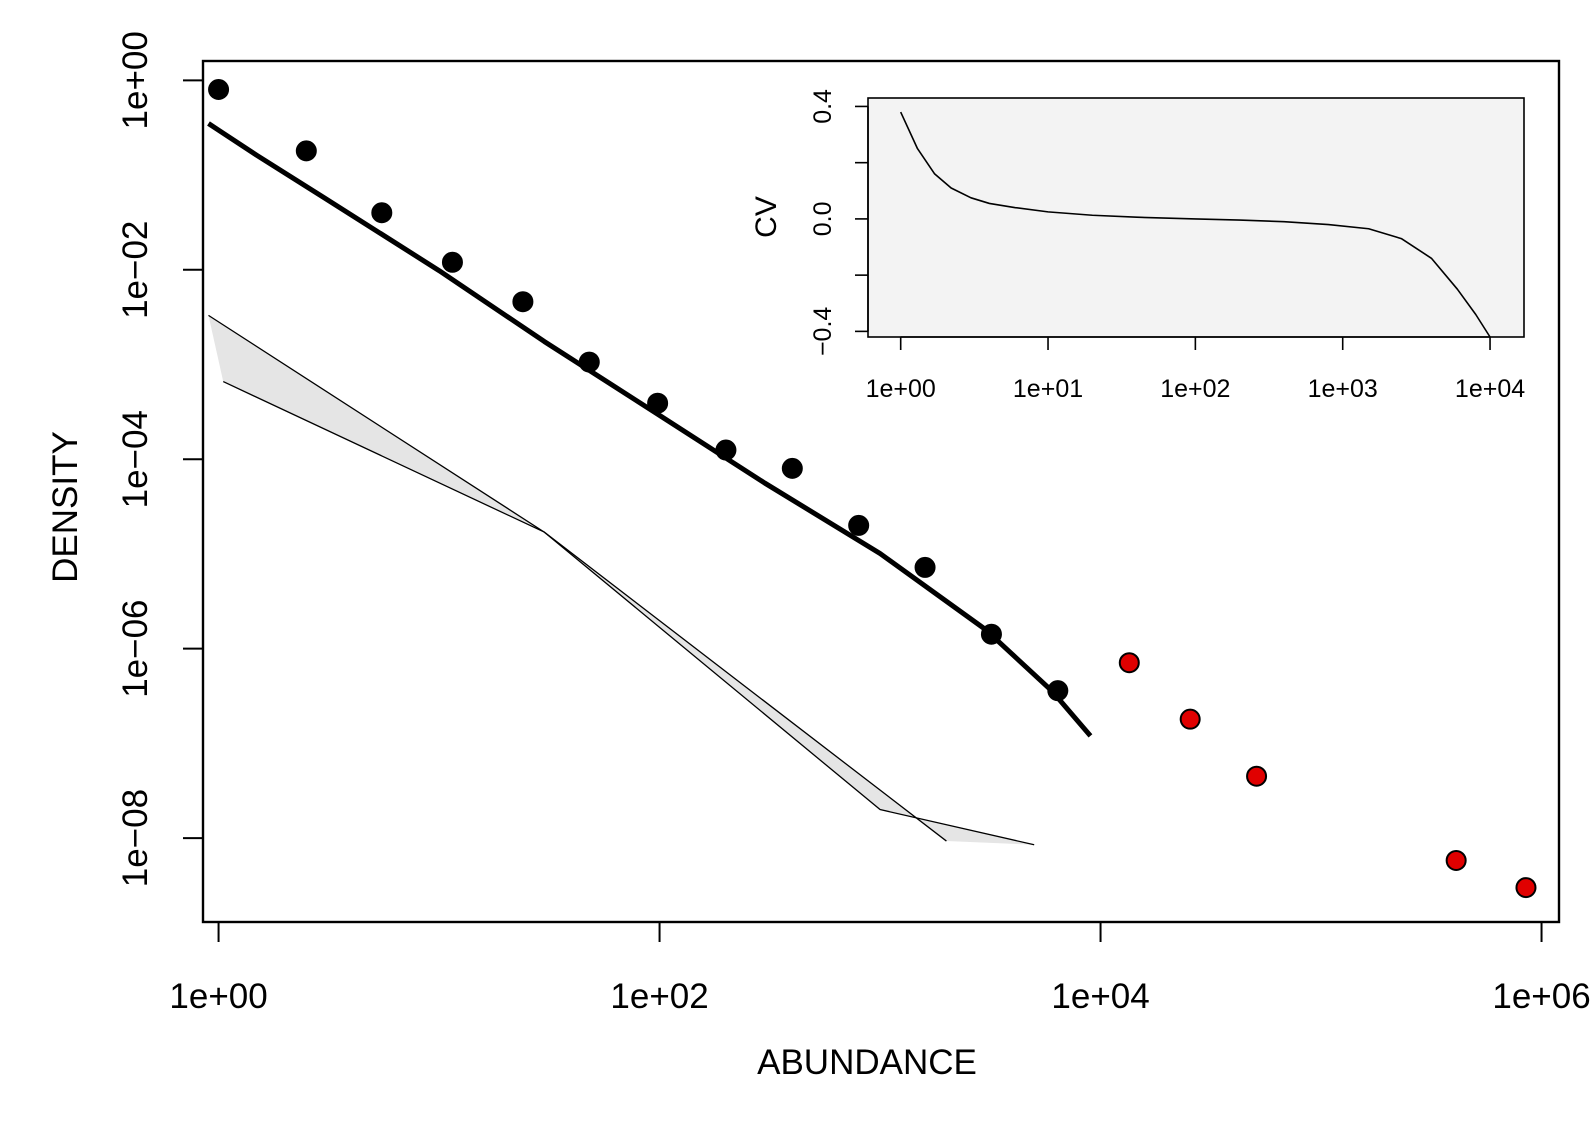 This screenshot has height=1122, width=1596. What do you see at coordinates (135, 648) in the screenshot?
I see `y-tick-label-3: 1e−06` at bounding box center [135, 648].